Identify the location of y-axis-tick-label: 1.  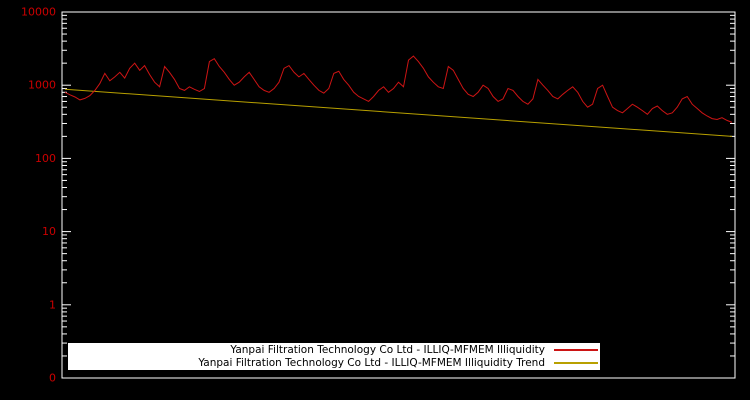
(52, 304).